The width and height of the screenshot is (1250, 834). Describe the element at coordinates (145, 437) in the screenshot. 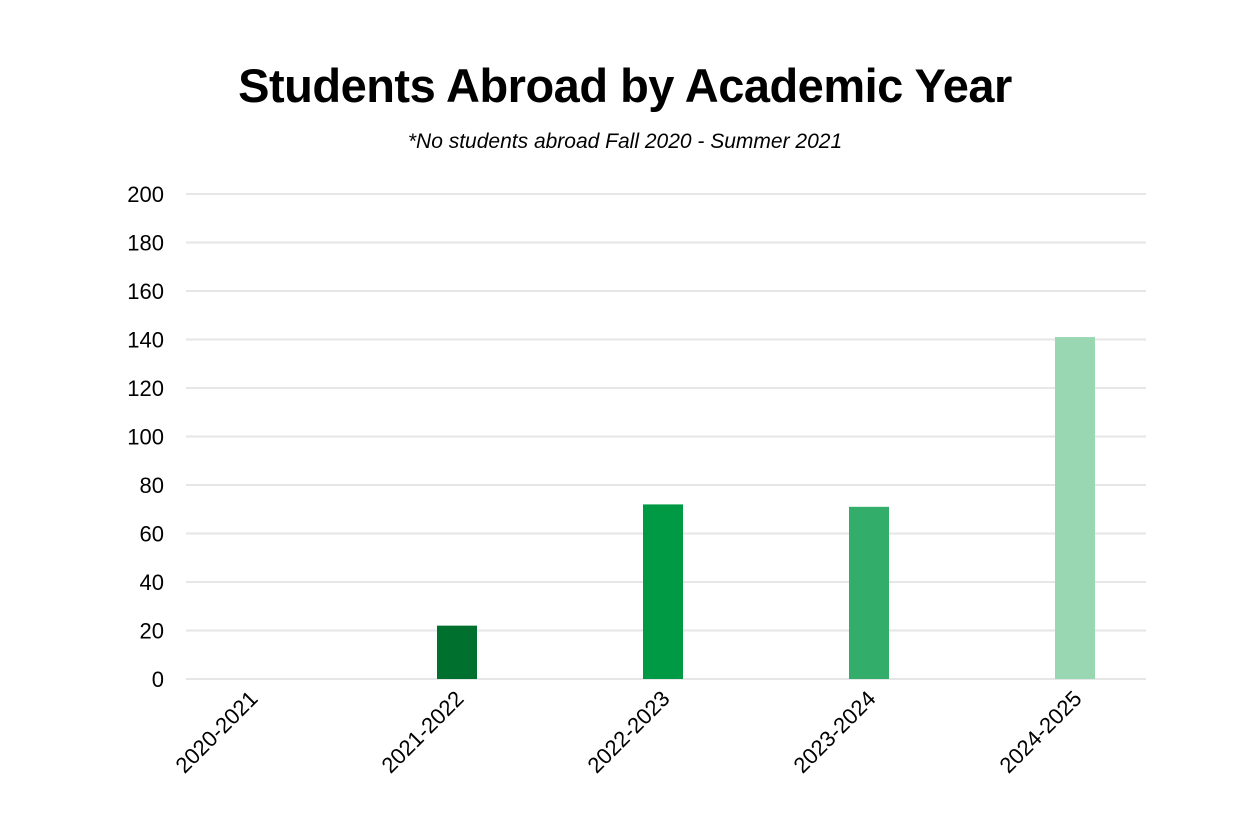

I see `y-tick-label: 100` at that location.